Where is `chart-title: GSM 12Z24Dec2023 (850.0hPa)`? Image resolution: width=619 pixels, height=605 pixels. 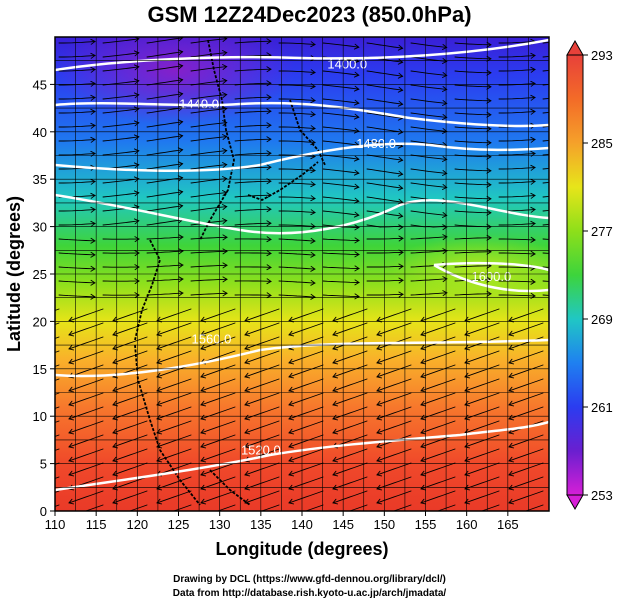
chart-title: GSM 12Z24Dec2023 (850.0hPa) is located at coordinates (309, 14).